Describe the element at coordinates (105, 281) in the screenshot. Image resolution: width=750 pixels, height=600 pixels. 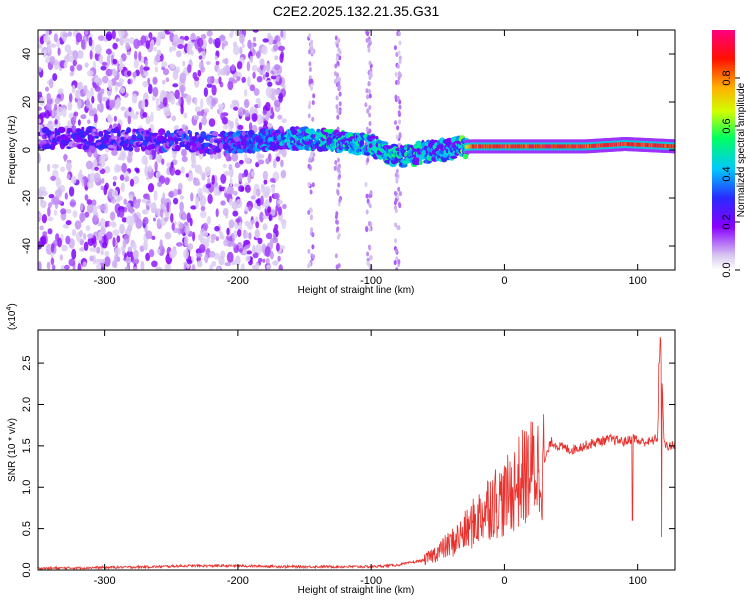
I see `x-tick-label: -300` at that location.